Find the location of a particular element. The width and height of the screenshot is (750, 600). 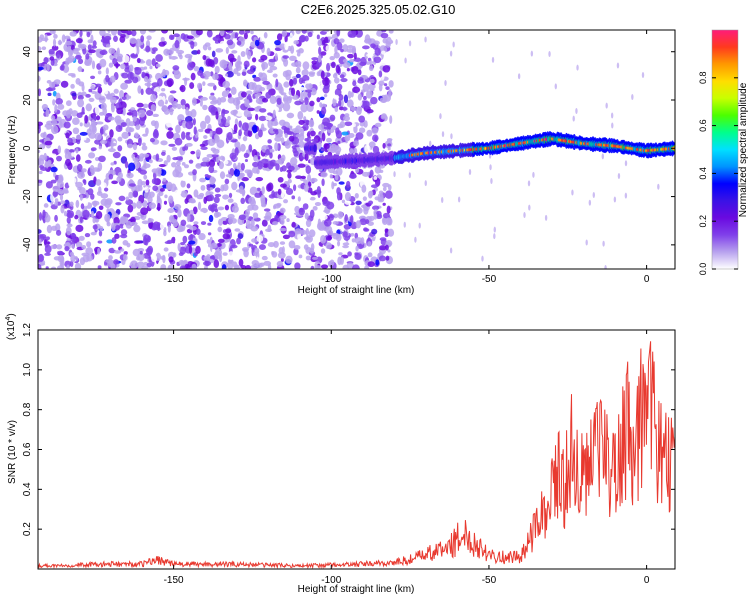

spectrogram-y-tick-label: 20 is located at coordinates (27, 100).